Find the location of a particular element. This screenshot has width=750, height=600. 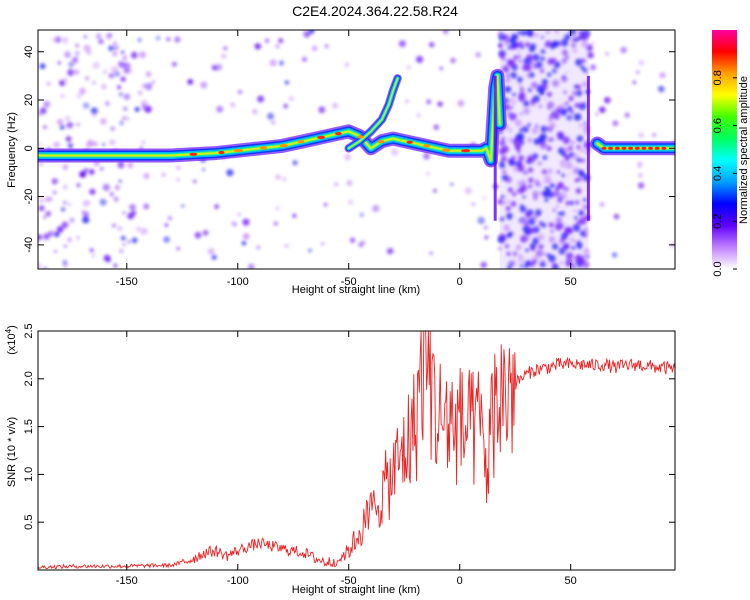

x-tick-label: -50 is located at coordinates (349, 282).